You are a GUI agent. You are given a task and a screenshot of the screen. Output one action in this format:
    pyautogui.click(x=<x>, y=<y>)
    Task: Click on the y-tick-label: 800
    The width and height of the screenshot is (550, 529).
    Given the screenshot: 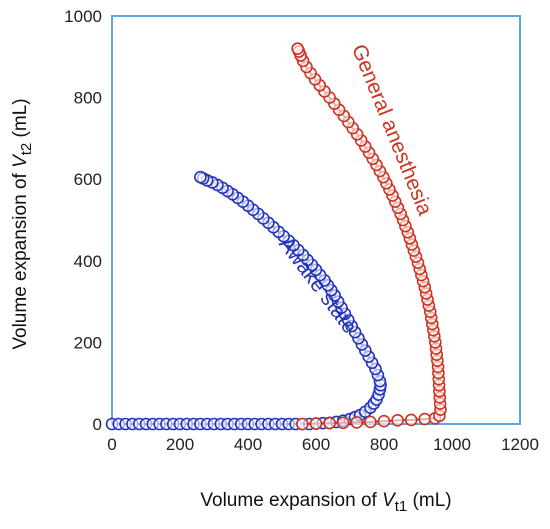 What is the action you would take?
    pyautogui.click(x=88, y=98)
    